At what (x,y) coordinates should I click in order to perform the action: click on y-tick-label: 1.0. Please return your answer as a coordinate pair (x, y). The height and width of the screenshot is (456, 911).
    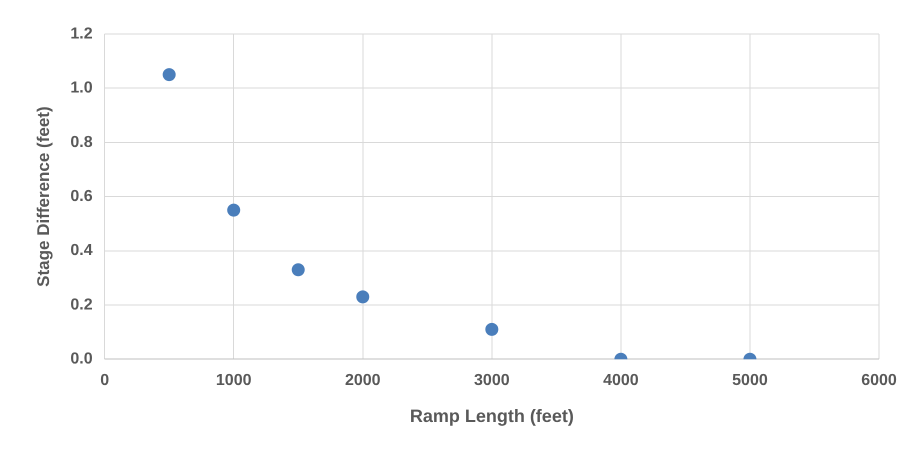
    Looking at the image, I should click on (81, 88).